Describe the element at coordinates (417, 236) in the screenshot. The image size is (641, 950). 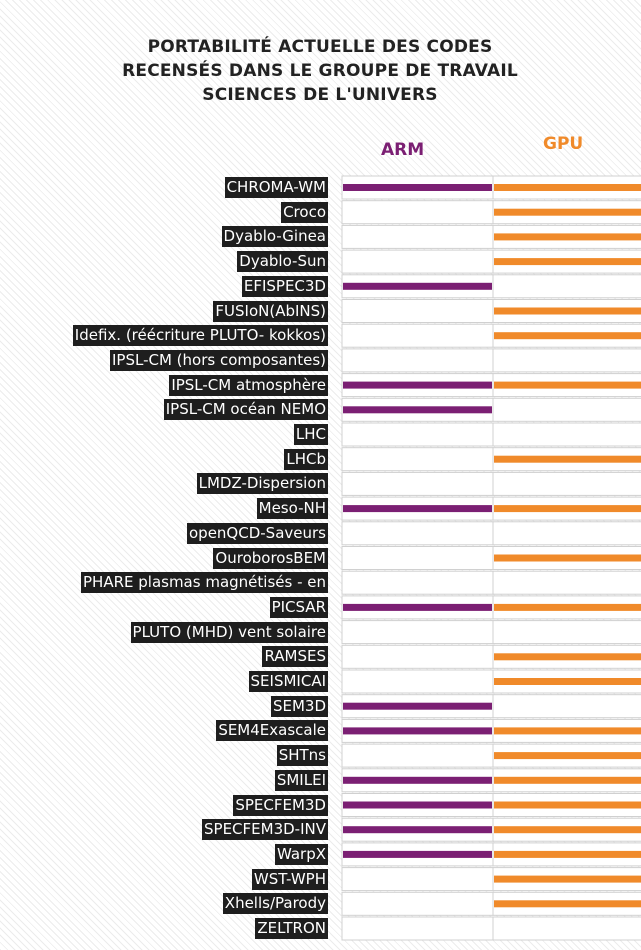
I see `cell-arm-dyablo-ginea` at that location.